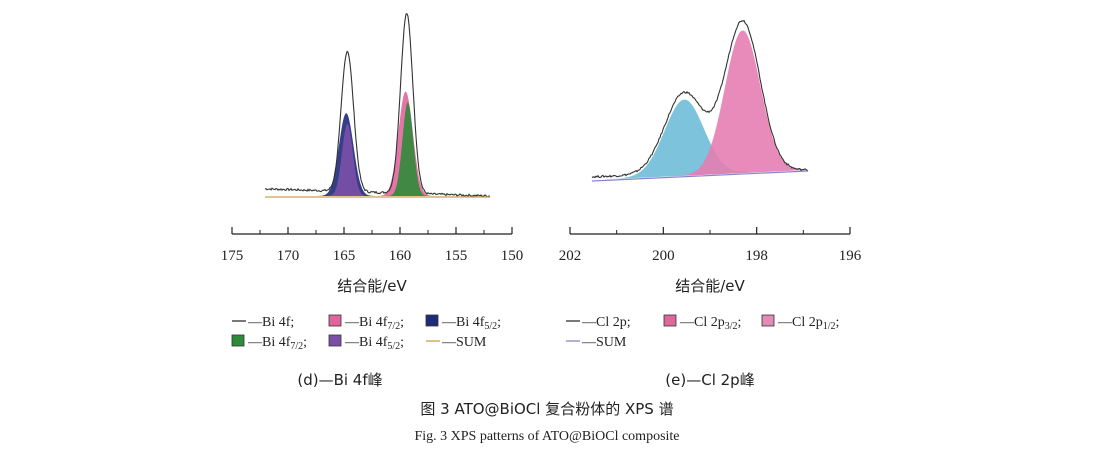  I want to click on panel-d-legend-item-4: —Bi 4f7/2;, so click(269, 343).